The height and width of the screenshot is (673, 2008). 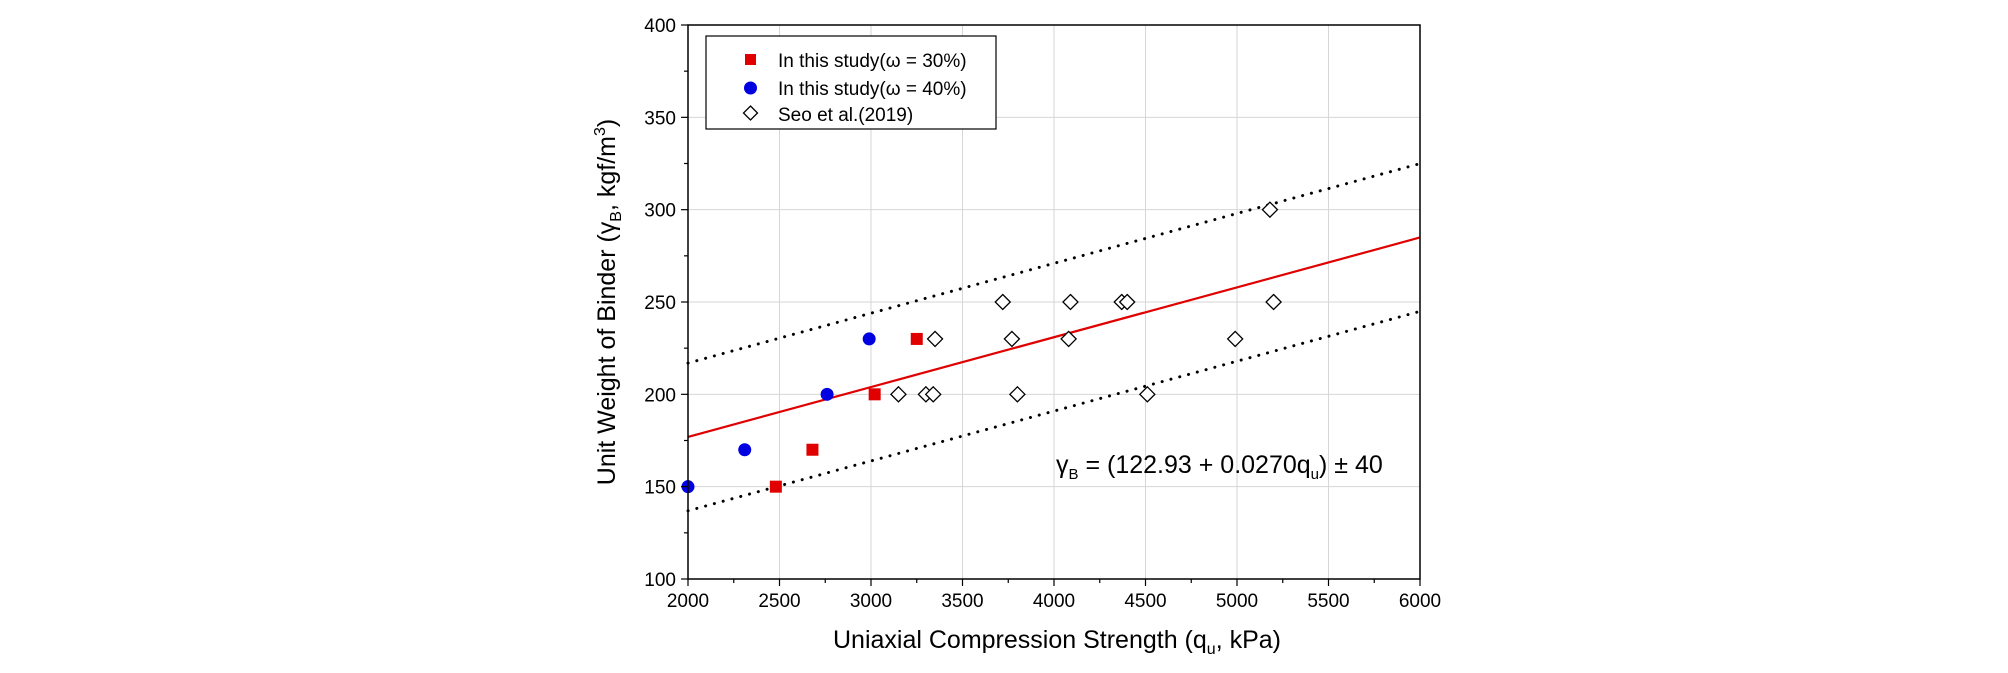 I want to click on y-axis-title-prefix: Unit Weight of Binder (γ, so click(x=607, y=353).